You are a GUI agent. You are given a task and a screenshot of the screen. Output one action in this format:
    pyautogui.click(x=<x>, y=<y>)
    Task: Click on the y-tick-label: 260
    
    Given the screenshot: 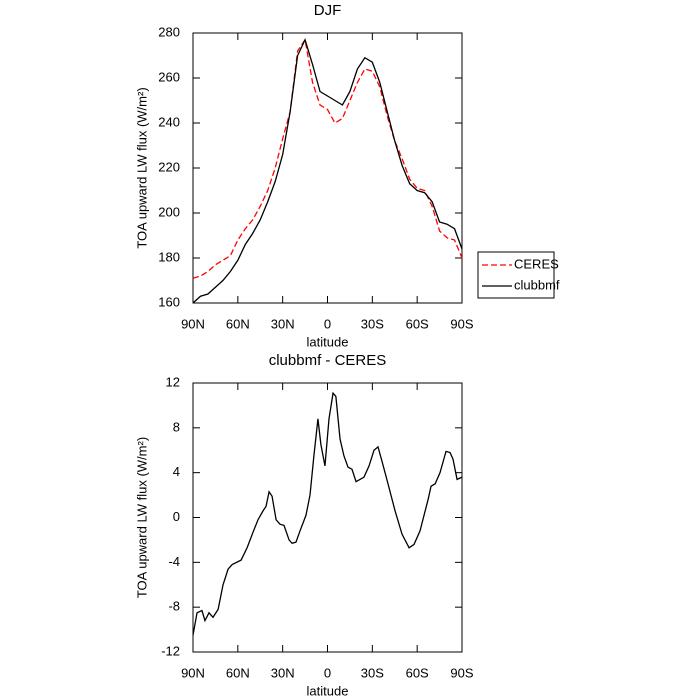 What is the action you would take?
    pyautogui.click(x=169, y=76)
    